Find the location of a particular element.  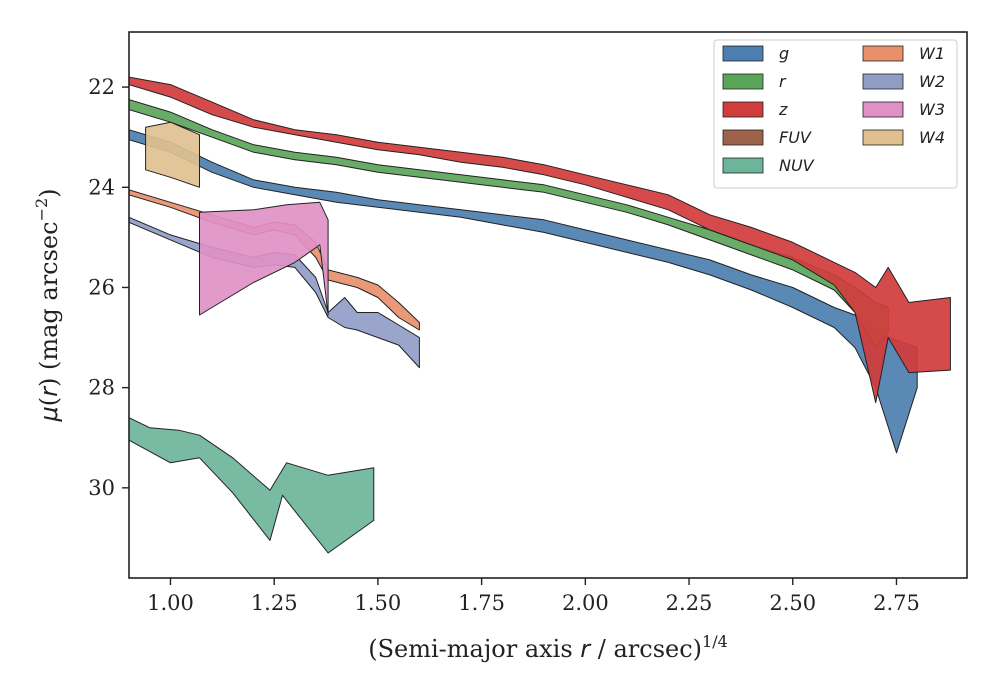

band-W3 is located at coordinates (264, 258).